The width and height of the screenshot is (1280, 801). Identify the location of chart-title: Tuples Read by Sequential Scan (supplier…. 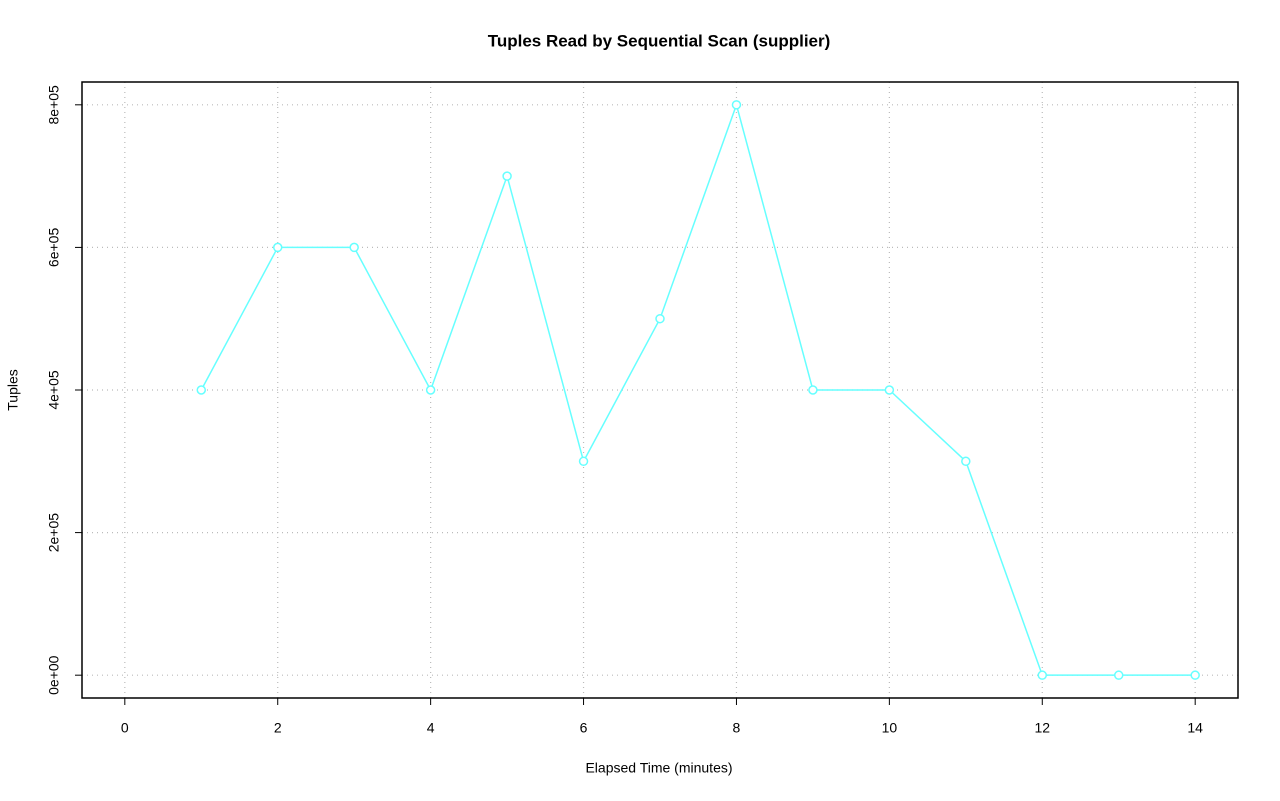
(659, 40).